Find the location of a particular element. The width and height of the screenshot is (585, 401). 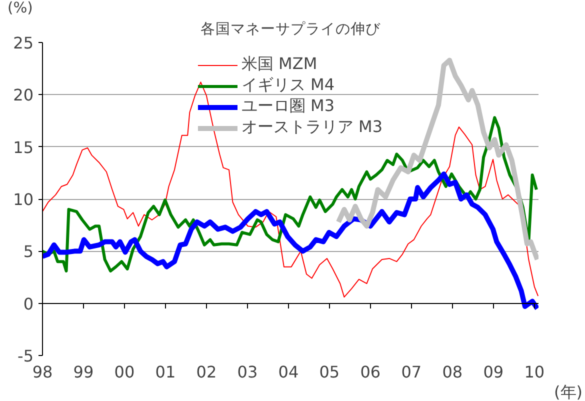

y-tick-label: 0 is located at coordinates (28, 304).